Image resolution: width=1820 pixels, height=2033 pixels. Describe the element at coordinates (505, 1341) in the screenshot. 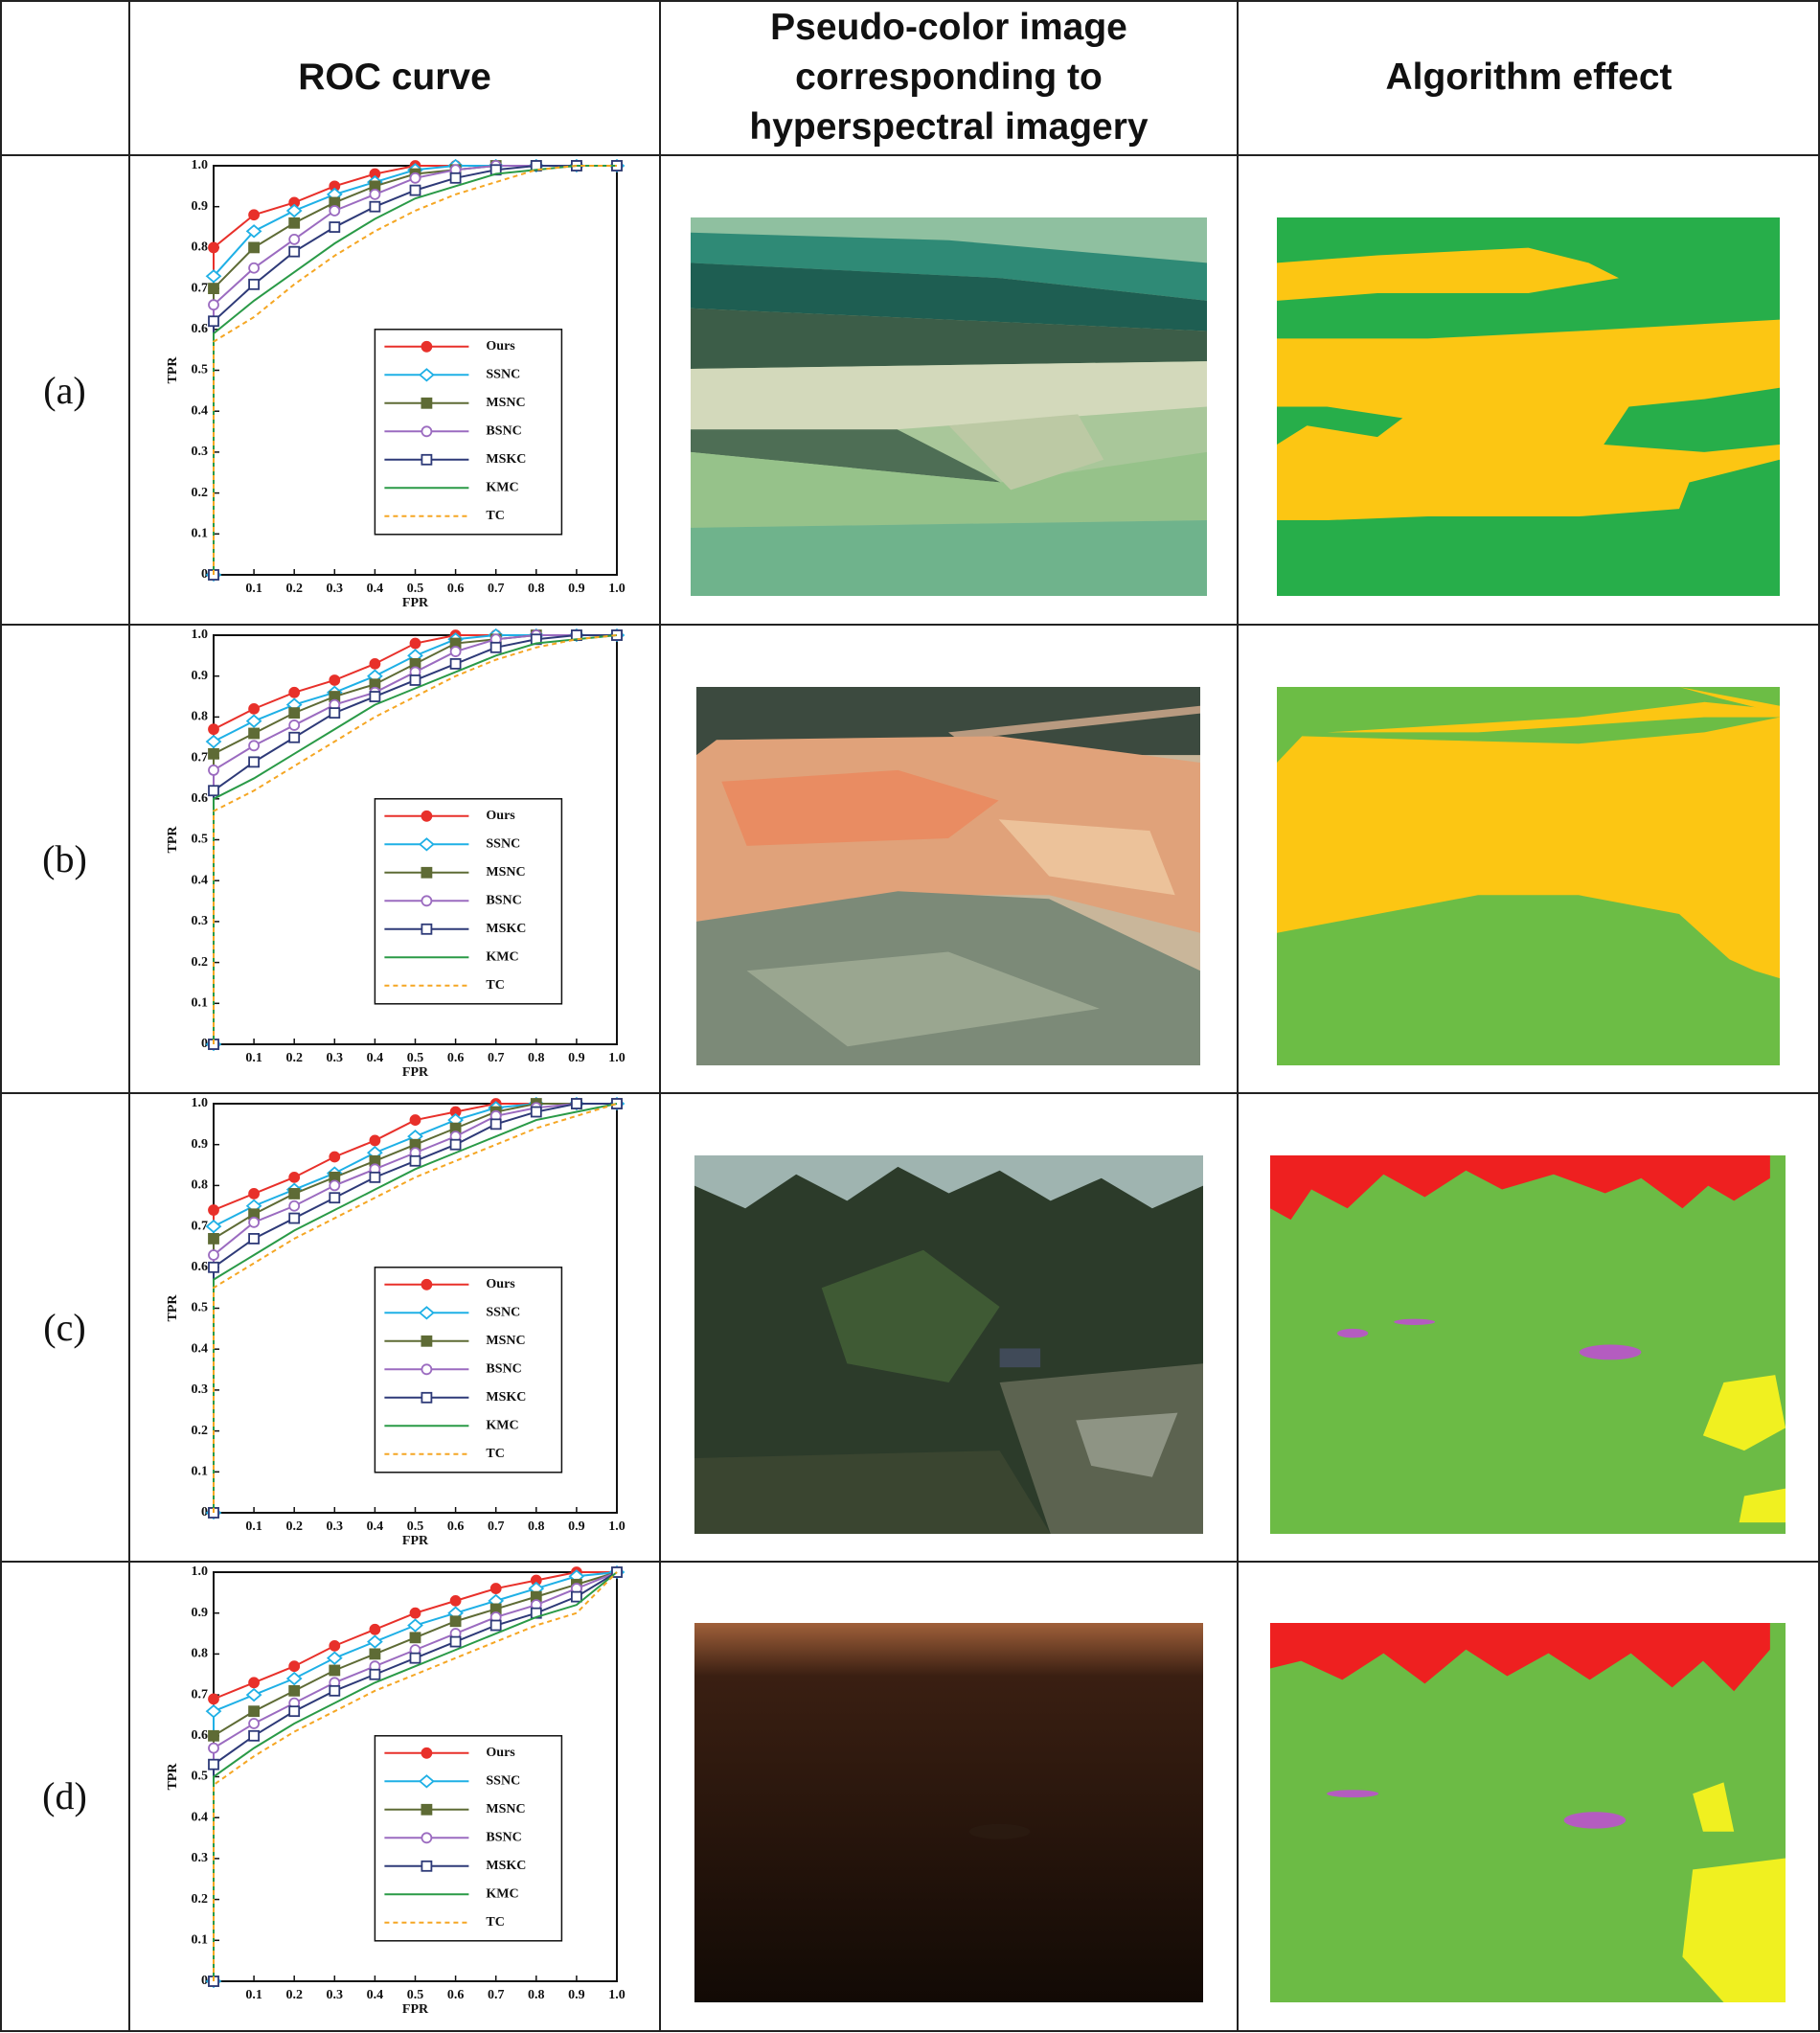

I see `legend-label: MSNC` at that location.